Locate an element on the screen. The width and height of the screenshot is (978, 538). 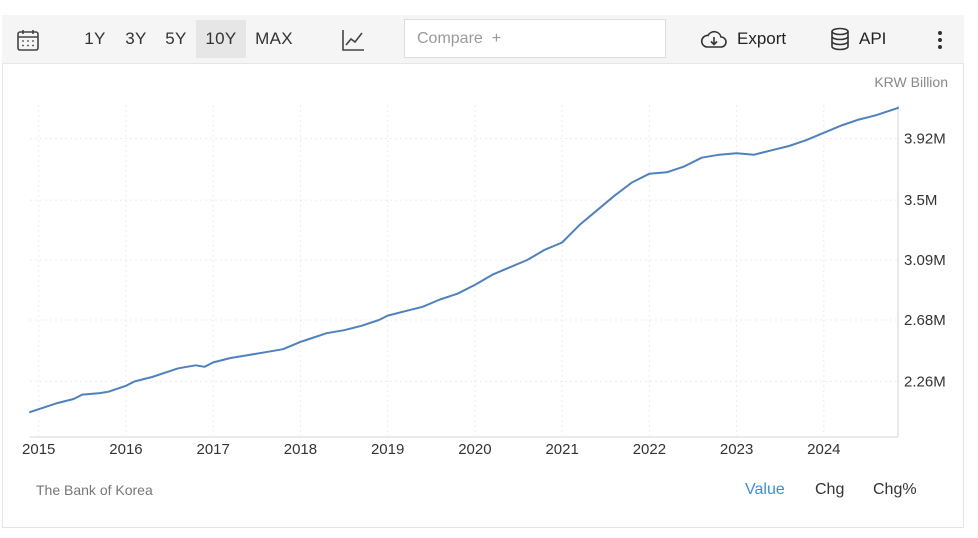
y-tick-label: 2.68M is located at coordinates (925, 320).